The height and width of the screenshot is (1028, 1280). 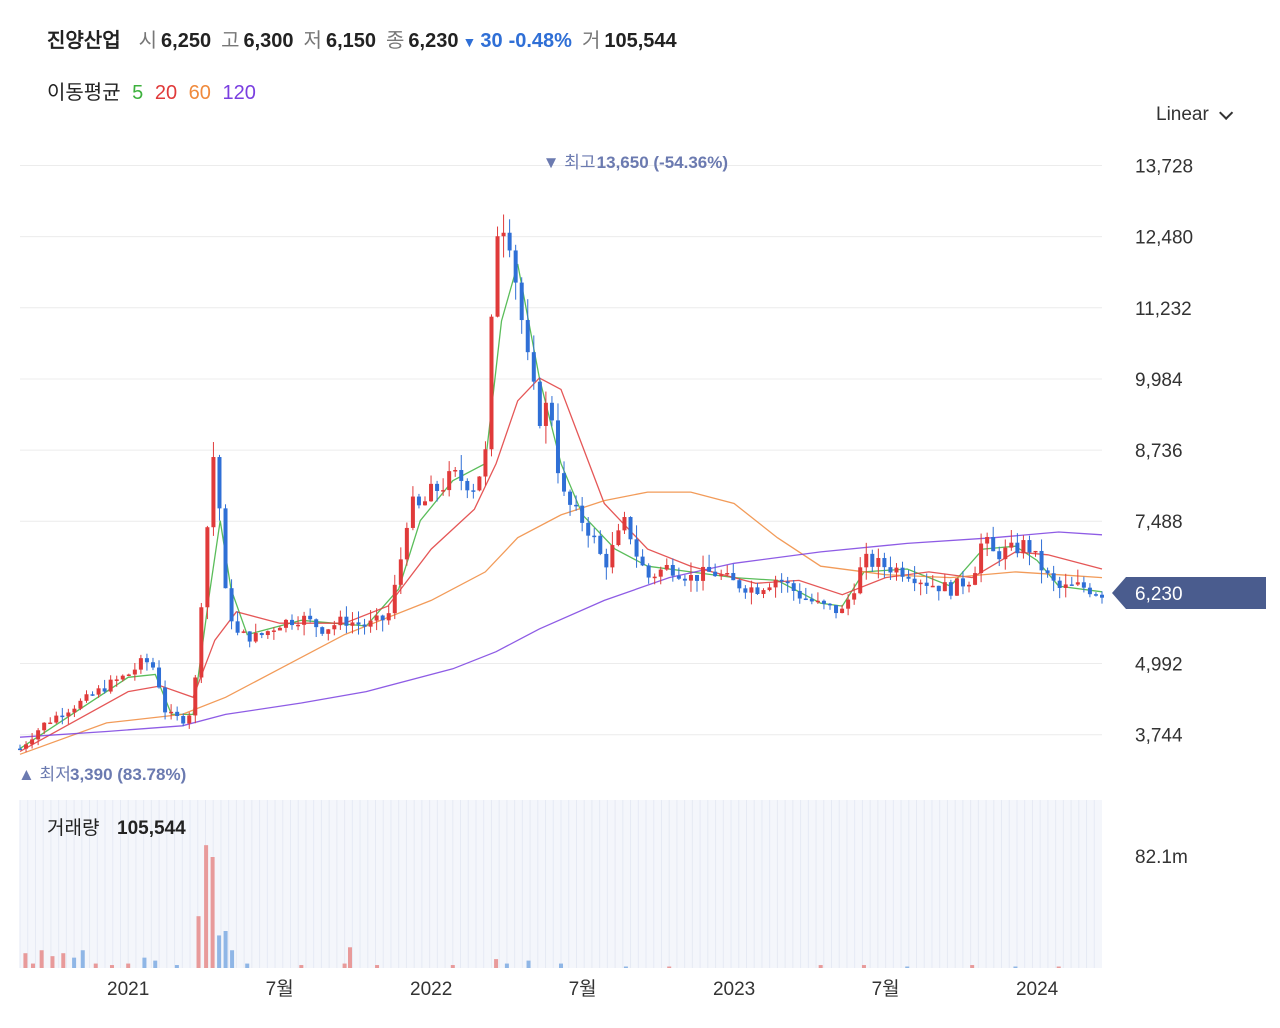 What do you see at coordinates (591, 41) in the screenshot?
I see `volume-label: 거` at bounding box center [591, 41].